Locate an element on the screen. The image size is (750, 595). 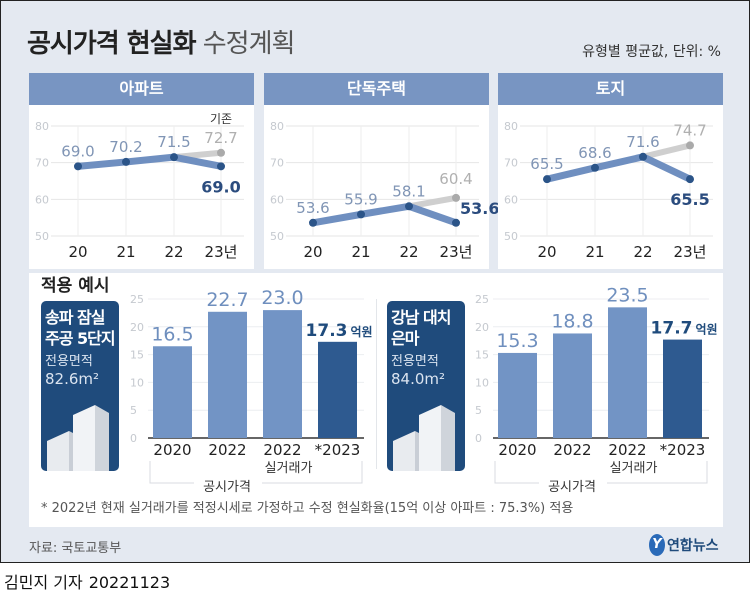
data-label: 65.5 is located at coordinates (689, 199).